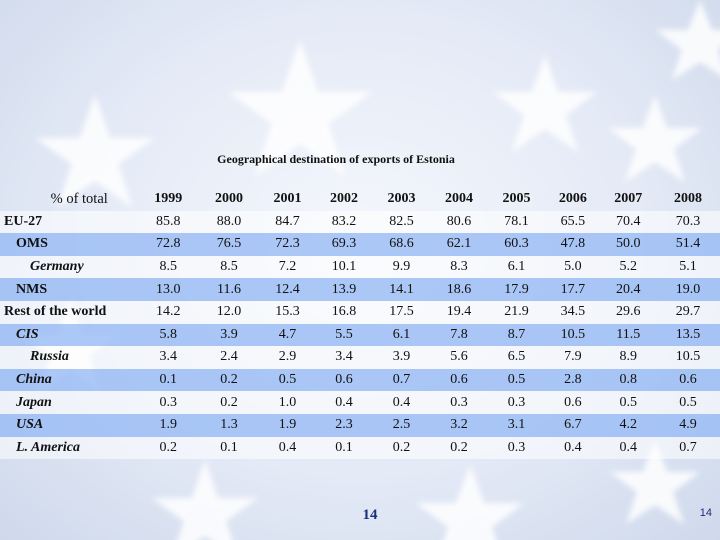 This screenshot has height=540, width=720. Describe the element at coordinates (516, 289) in the screenshot. I see `table-cell: 17.9` at that location.